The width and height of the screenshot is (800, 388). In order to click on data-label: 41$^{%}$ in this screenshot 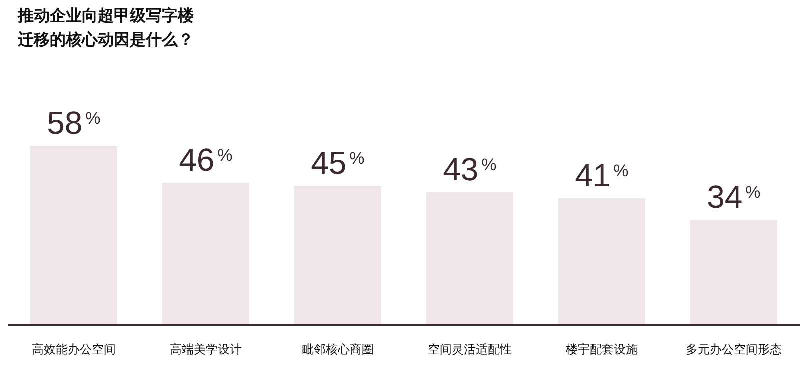, I will do `click(602, 175)`.